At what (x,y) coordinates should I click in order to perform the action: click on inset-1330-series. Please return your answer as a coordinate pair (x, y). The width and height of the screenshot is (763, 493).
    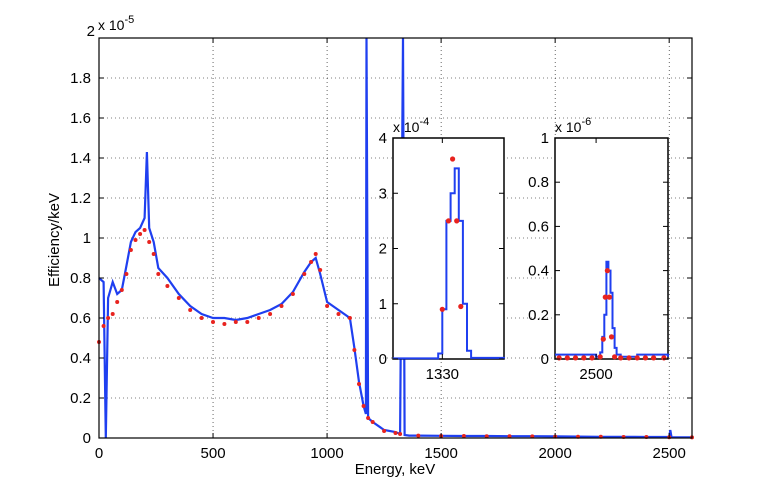
    Looking at the image, I should click on (449, 258).